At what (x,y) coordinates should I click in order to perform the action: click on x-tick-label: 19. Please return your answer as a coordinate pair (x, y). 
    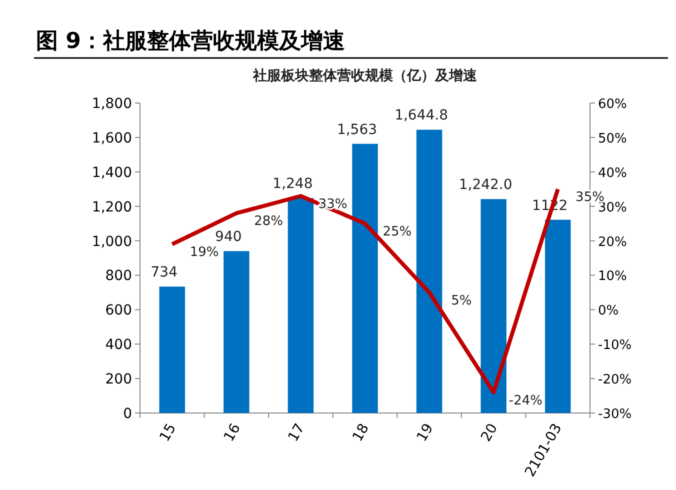
    Looking at the image, I should click on (425, 432).